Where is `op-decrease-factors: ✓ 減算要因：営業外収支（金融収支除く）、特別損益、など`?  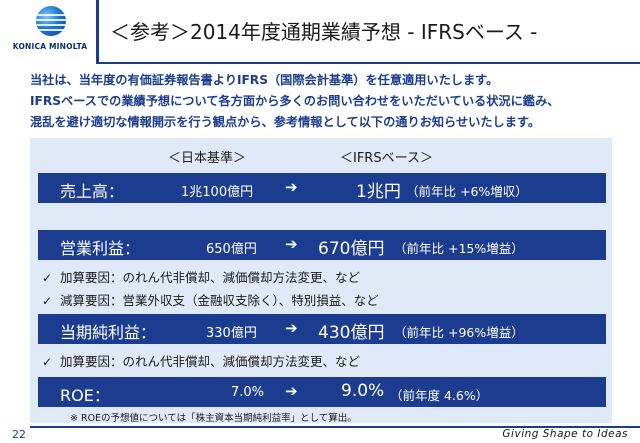 op-decrease-factors: ✓ 減算要因：営業外収支（金融収支除く）、特別損益、など is located at coordinates (210, 300).